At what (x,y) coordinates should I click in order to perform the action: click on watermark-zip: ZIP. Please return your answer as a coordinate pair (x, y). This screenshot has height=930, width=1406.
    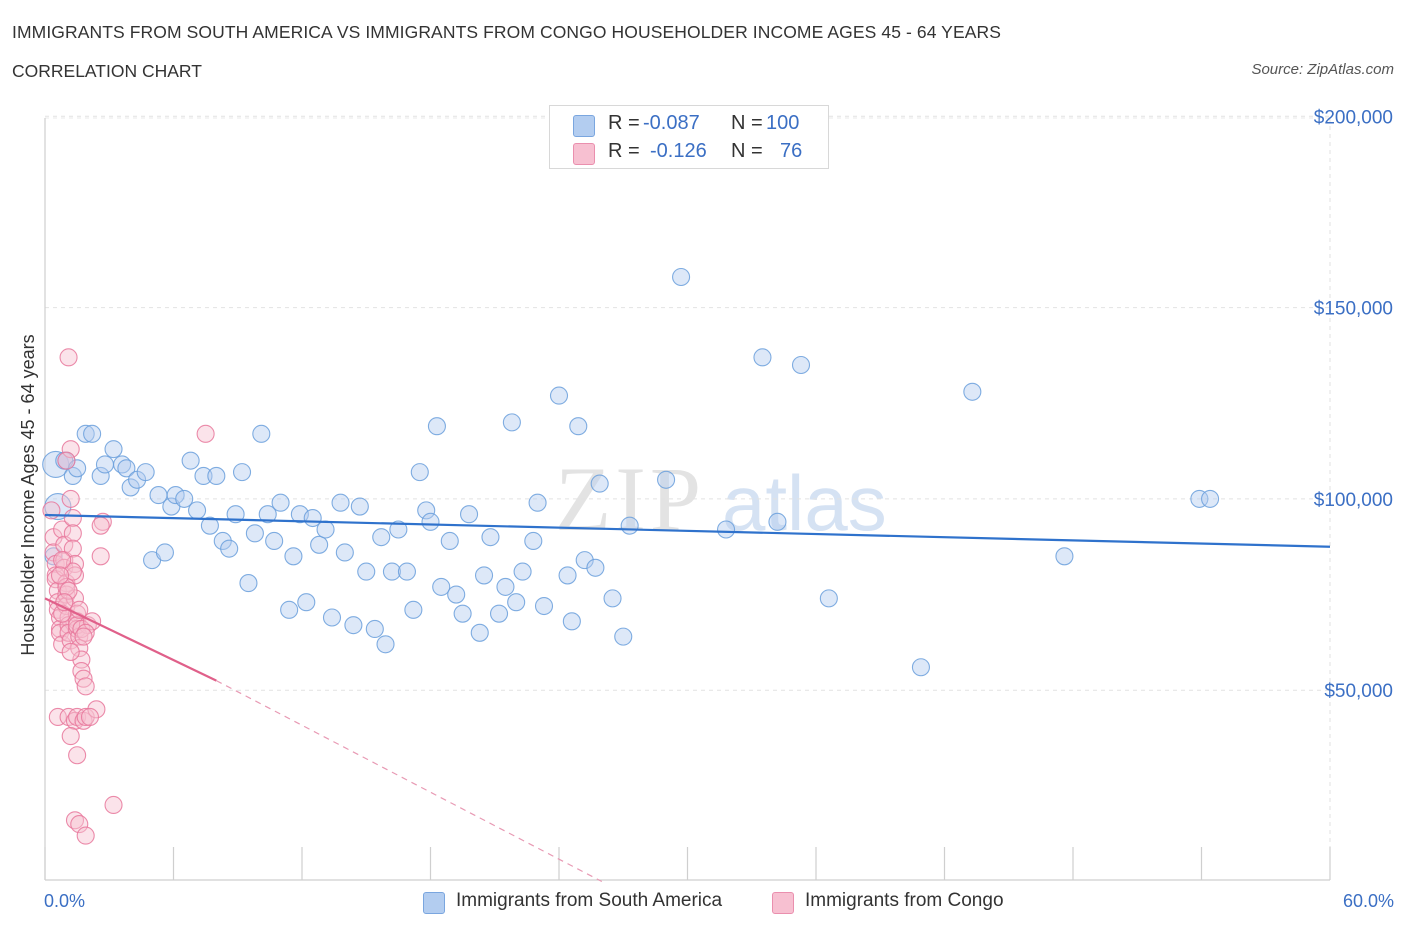
    Looking at the image, I should click on (630, 499).